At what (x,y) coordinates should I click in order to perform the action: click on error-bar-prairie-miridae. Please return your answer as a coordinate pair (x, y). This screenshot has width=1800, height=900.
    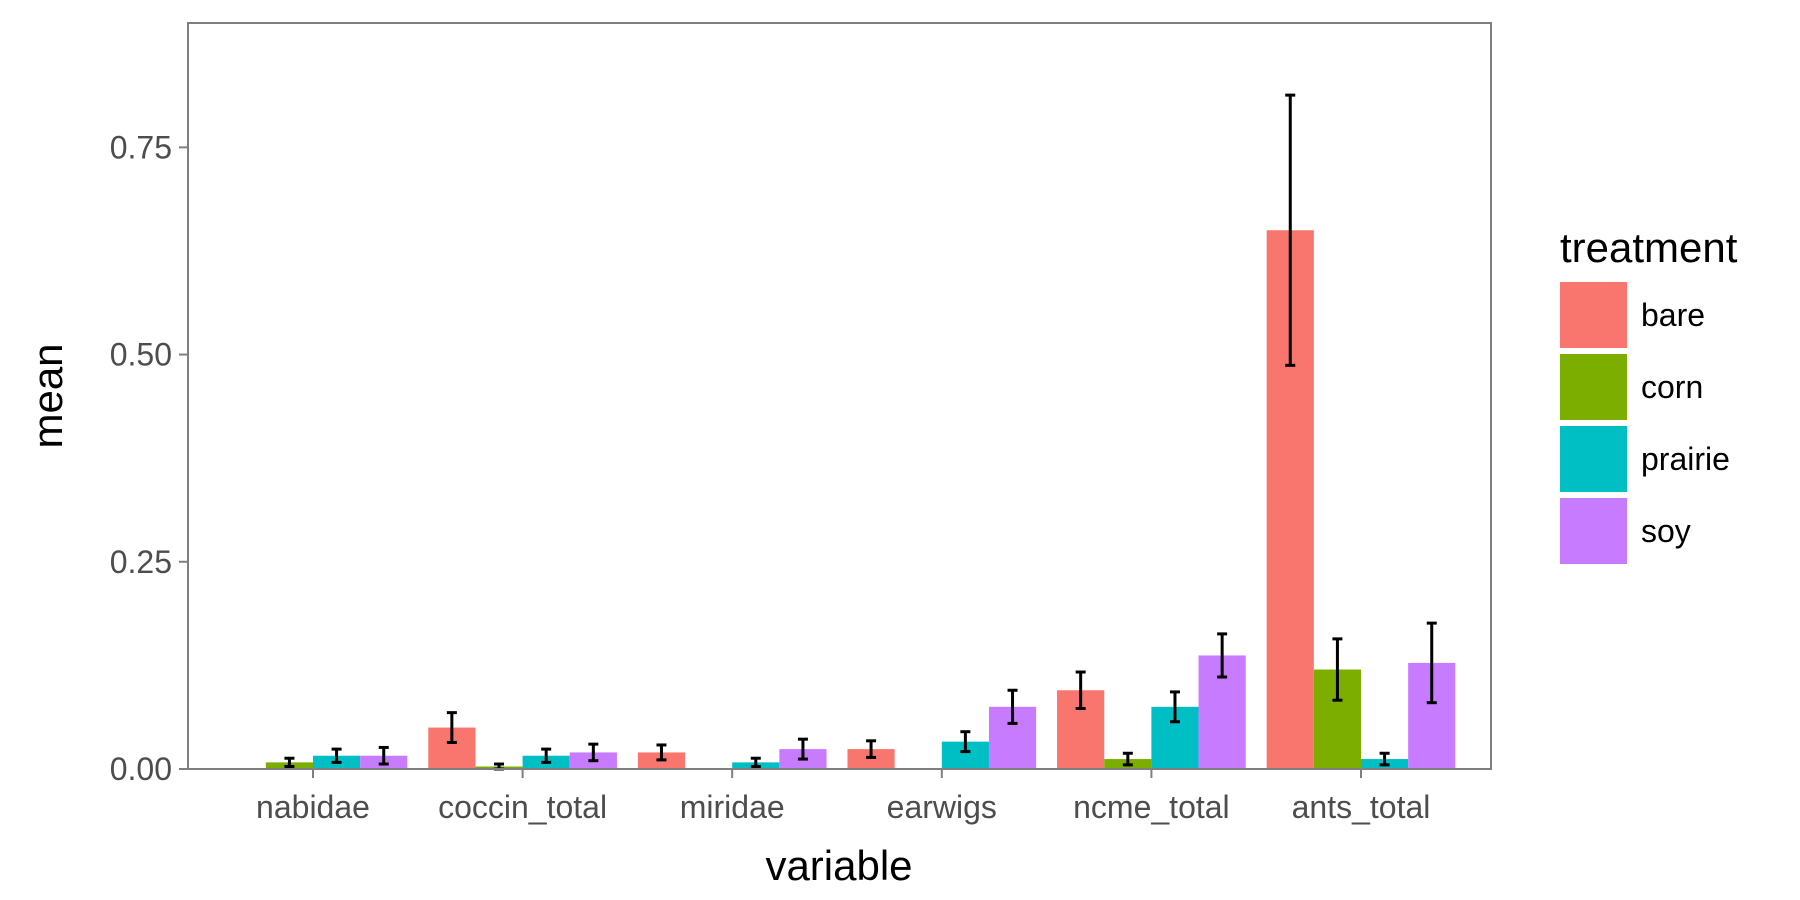
    Looking at the image, I should click on (755, 762).